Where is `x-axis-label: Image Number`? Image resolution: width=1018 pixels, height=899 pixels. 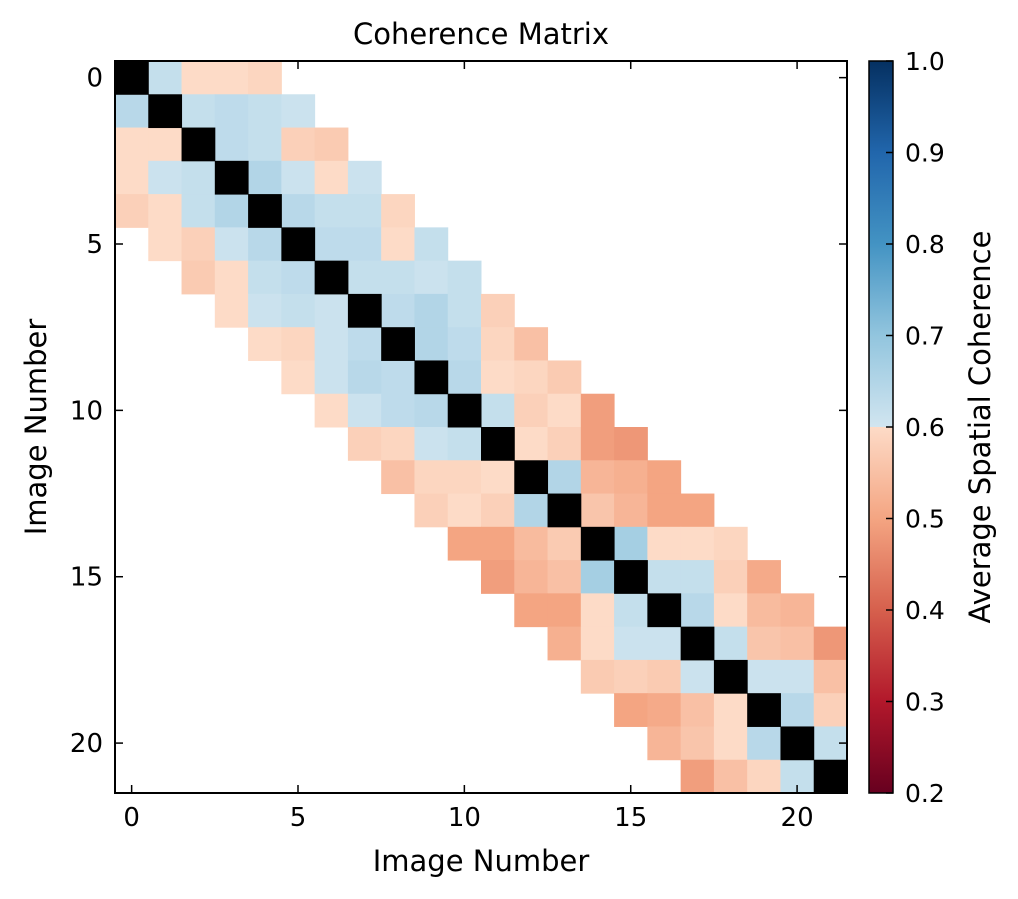 x-axis-label: Image Number is located at coordinates (481, 861).